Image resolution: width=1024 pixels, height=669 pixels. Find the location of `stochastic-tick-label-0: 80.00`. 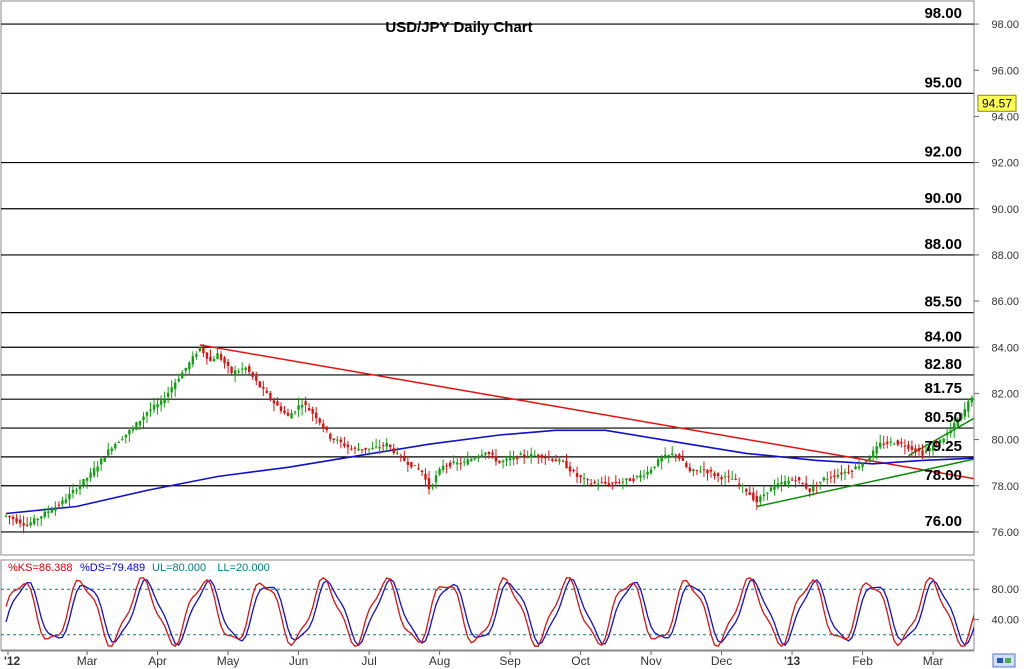

stochastic-tick-label-0: 80.00 is located at coordinates (1005, 590).